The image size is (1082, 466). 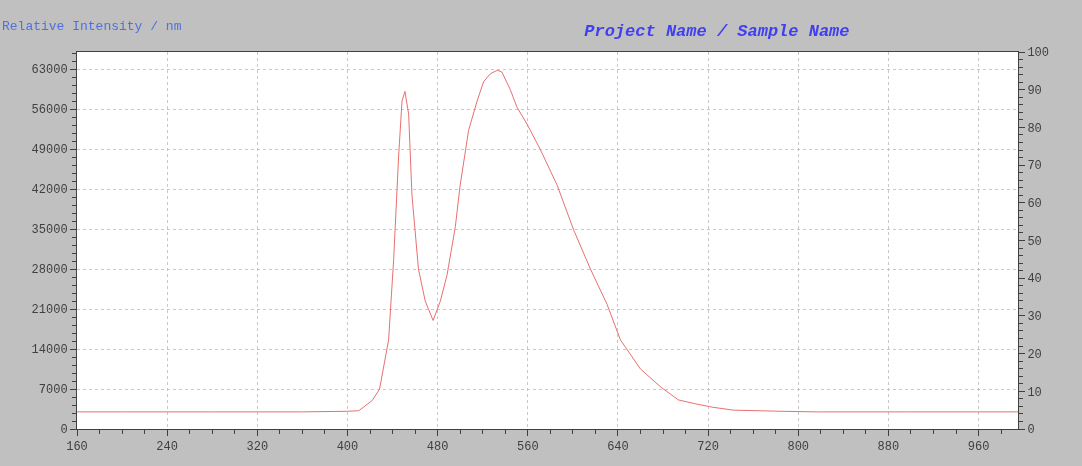 I want to click on y2-tick-label: 30, so click(x=1034, y=317).